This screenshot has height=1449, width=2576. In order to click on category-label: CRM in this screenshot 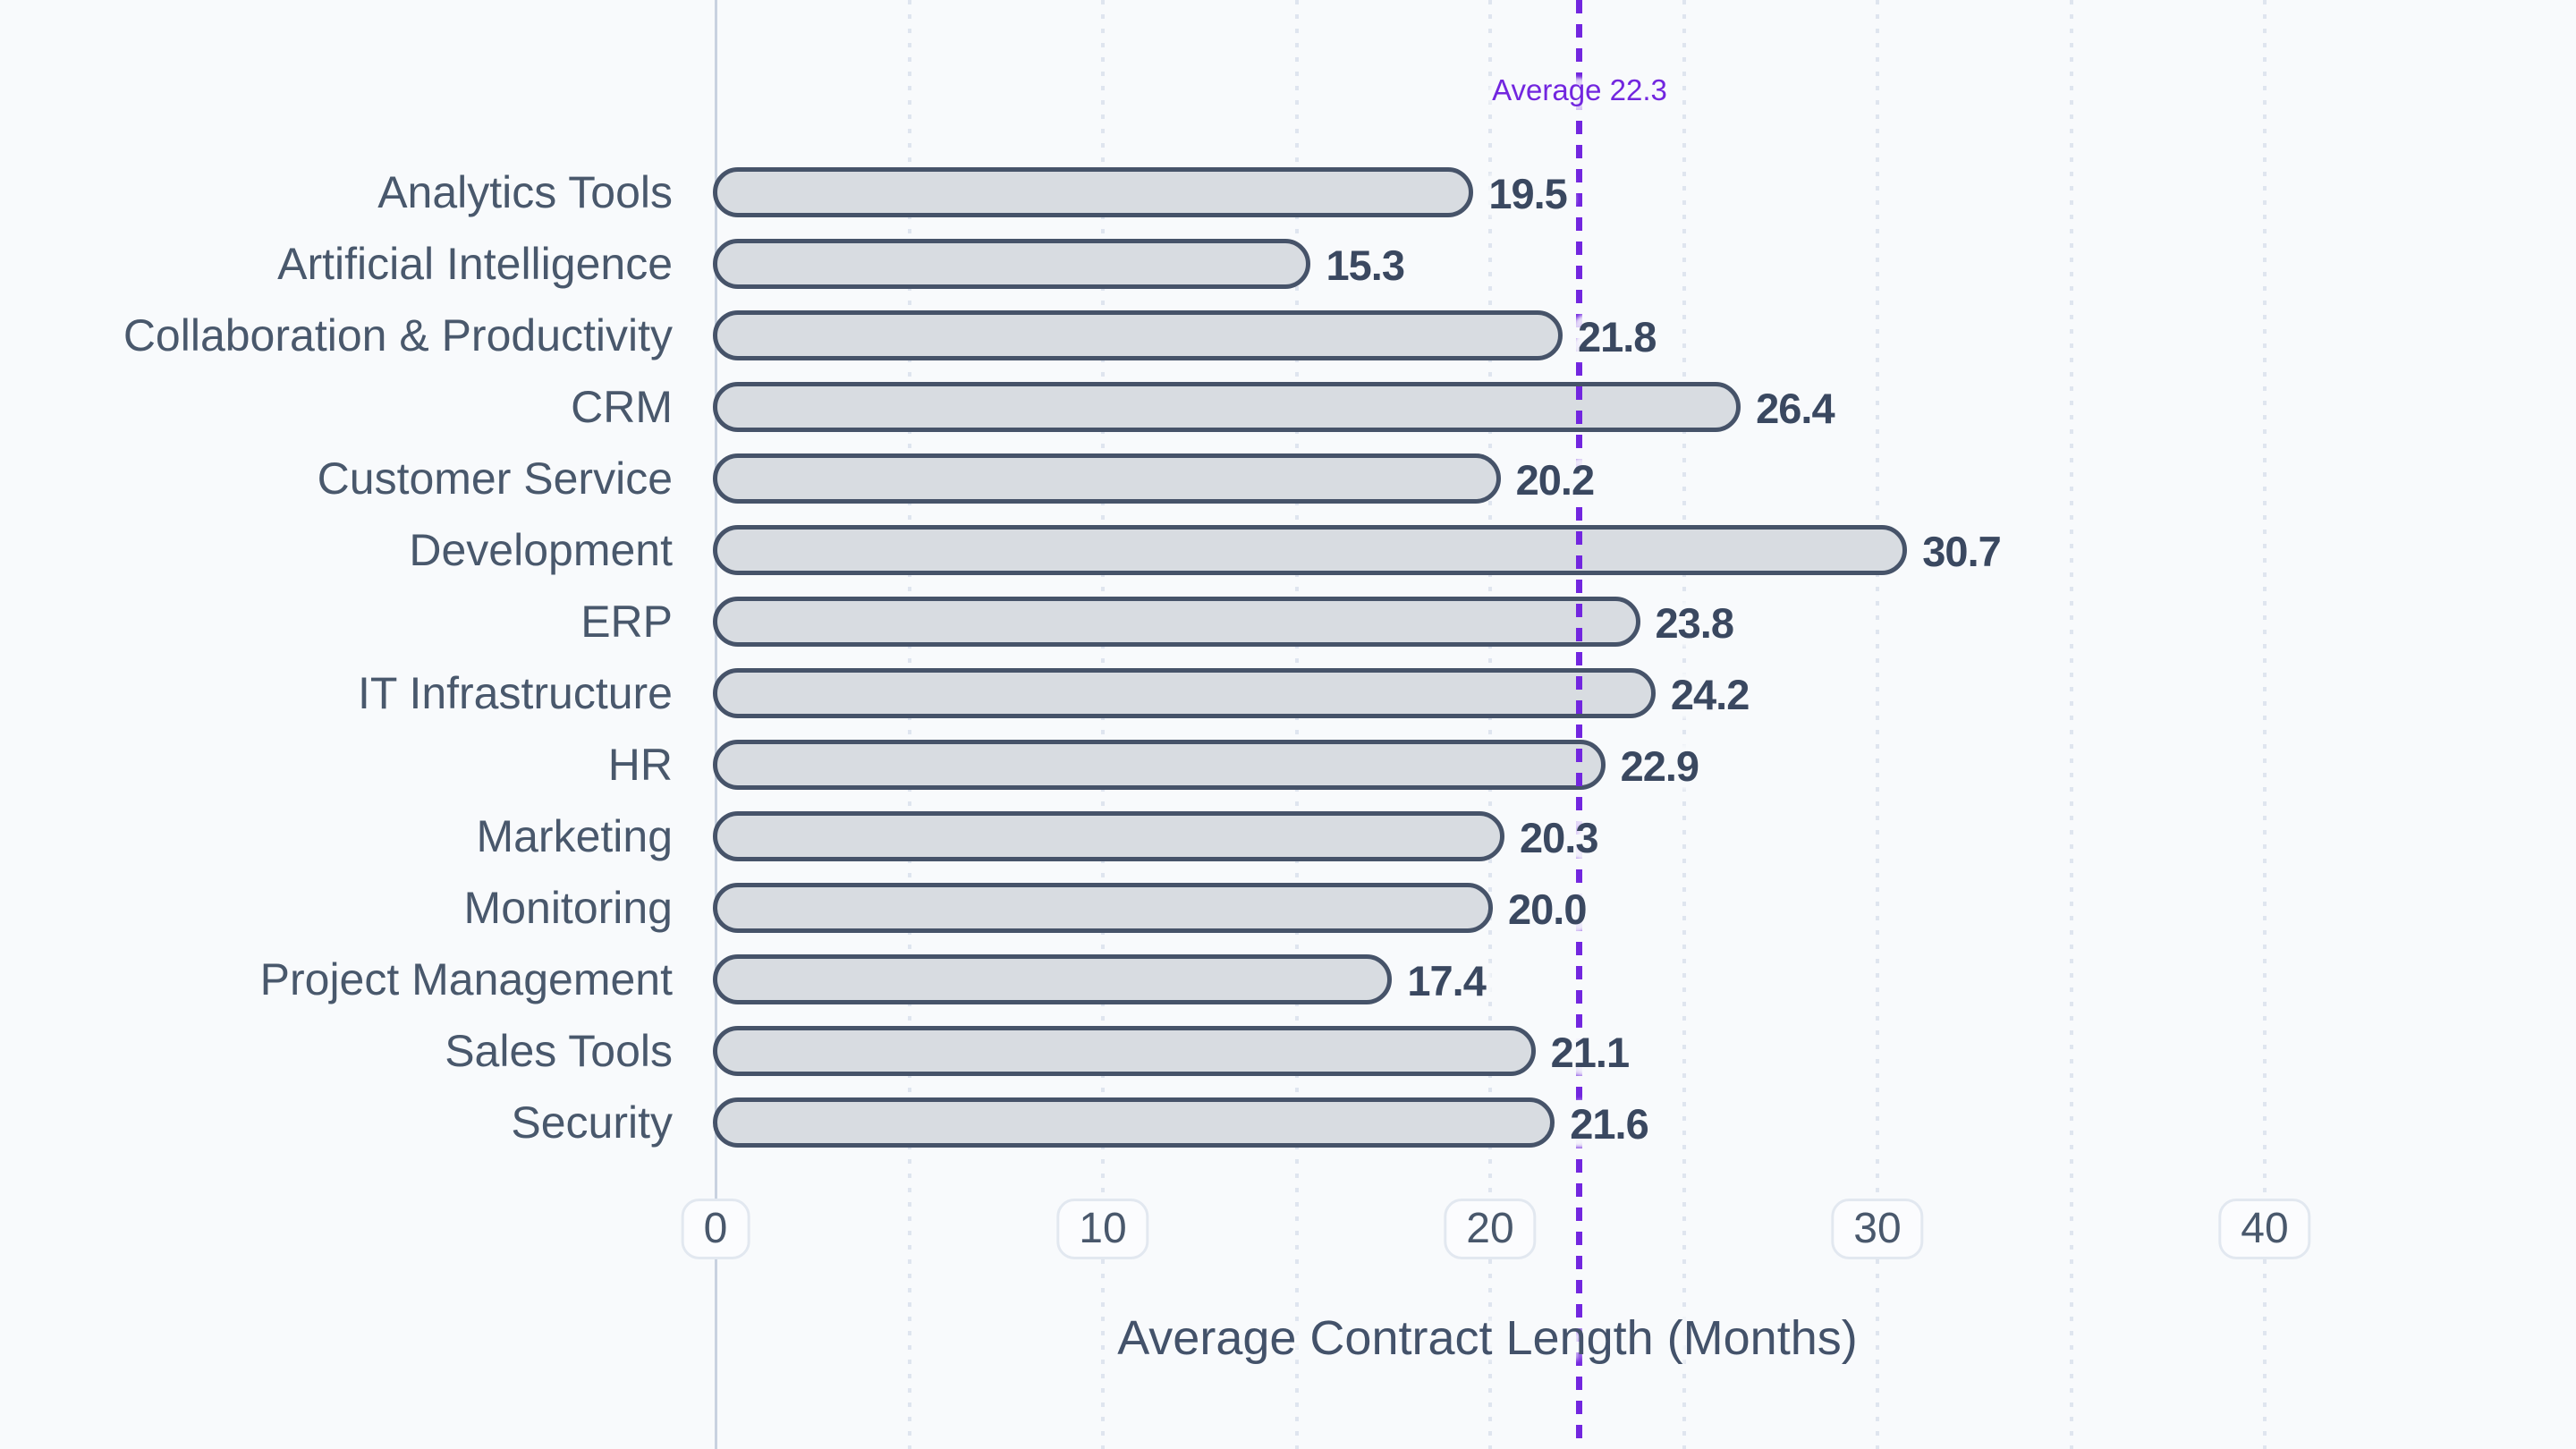, I will do `click(622, 407)`.